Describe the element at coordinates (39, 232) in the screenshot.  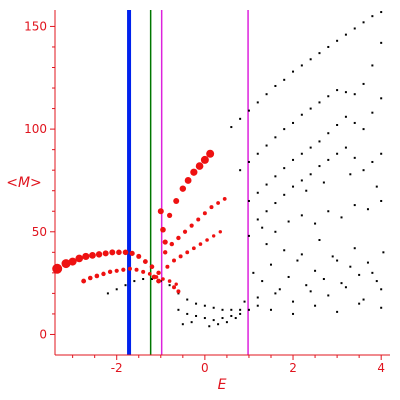
I see `y-tick-label-1: 50` at that location.